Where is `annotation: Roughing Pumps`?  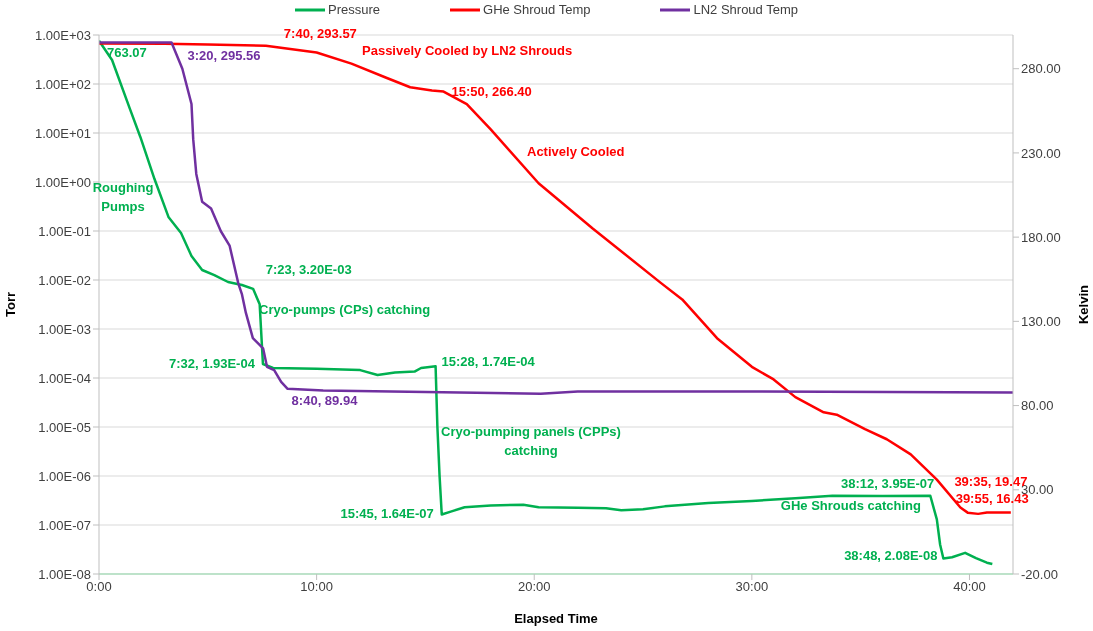 annotation: Roughing Pumps is located at coordinates (123, 197).